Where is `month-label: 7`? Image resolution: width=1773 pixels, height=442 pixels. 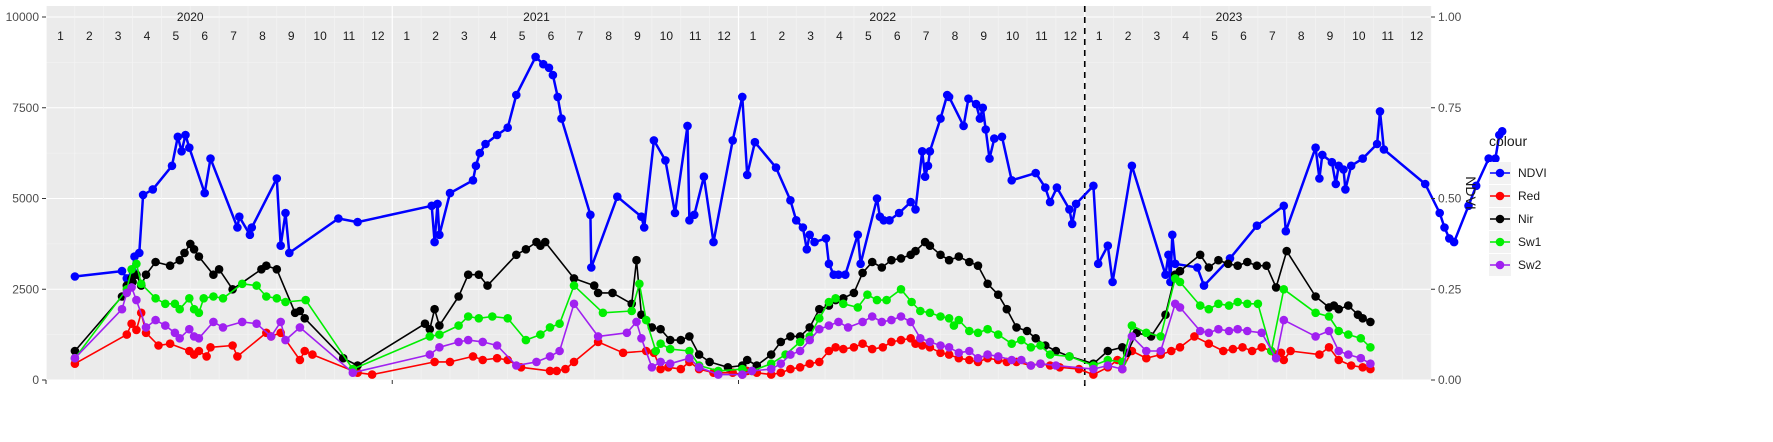 month-label: 7 is located at coordinates (233, 36).